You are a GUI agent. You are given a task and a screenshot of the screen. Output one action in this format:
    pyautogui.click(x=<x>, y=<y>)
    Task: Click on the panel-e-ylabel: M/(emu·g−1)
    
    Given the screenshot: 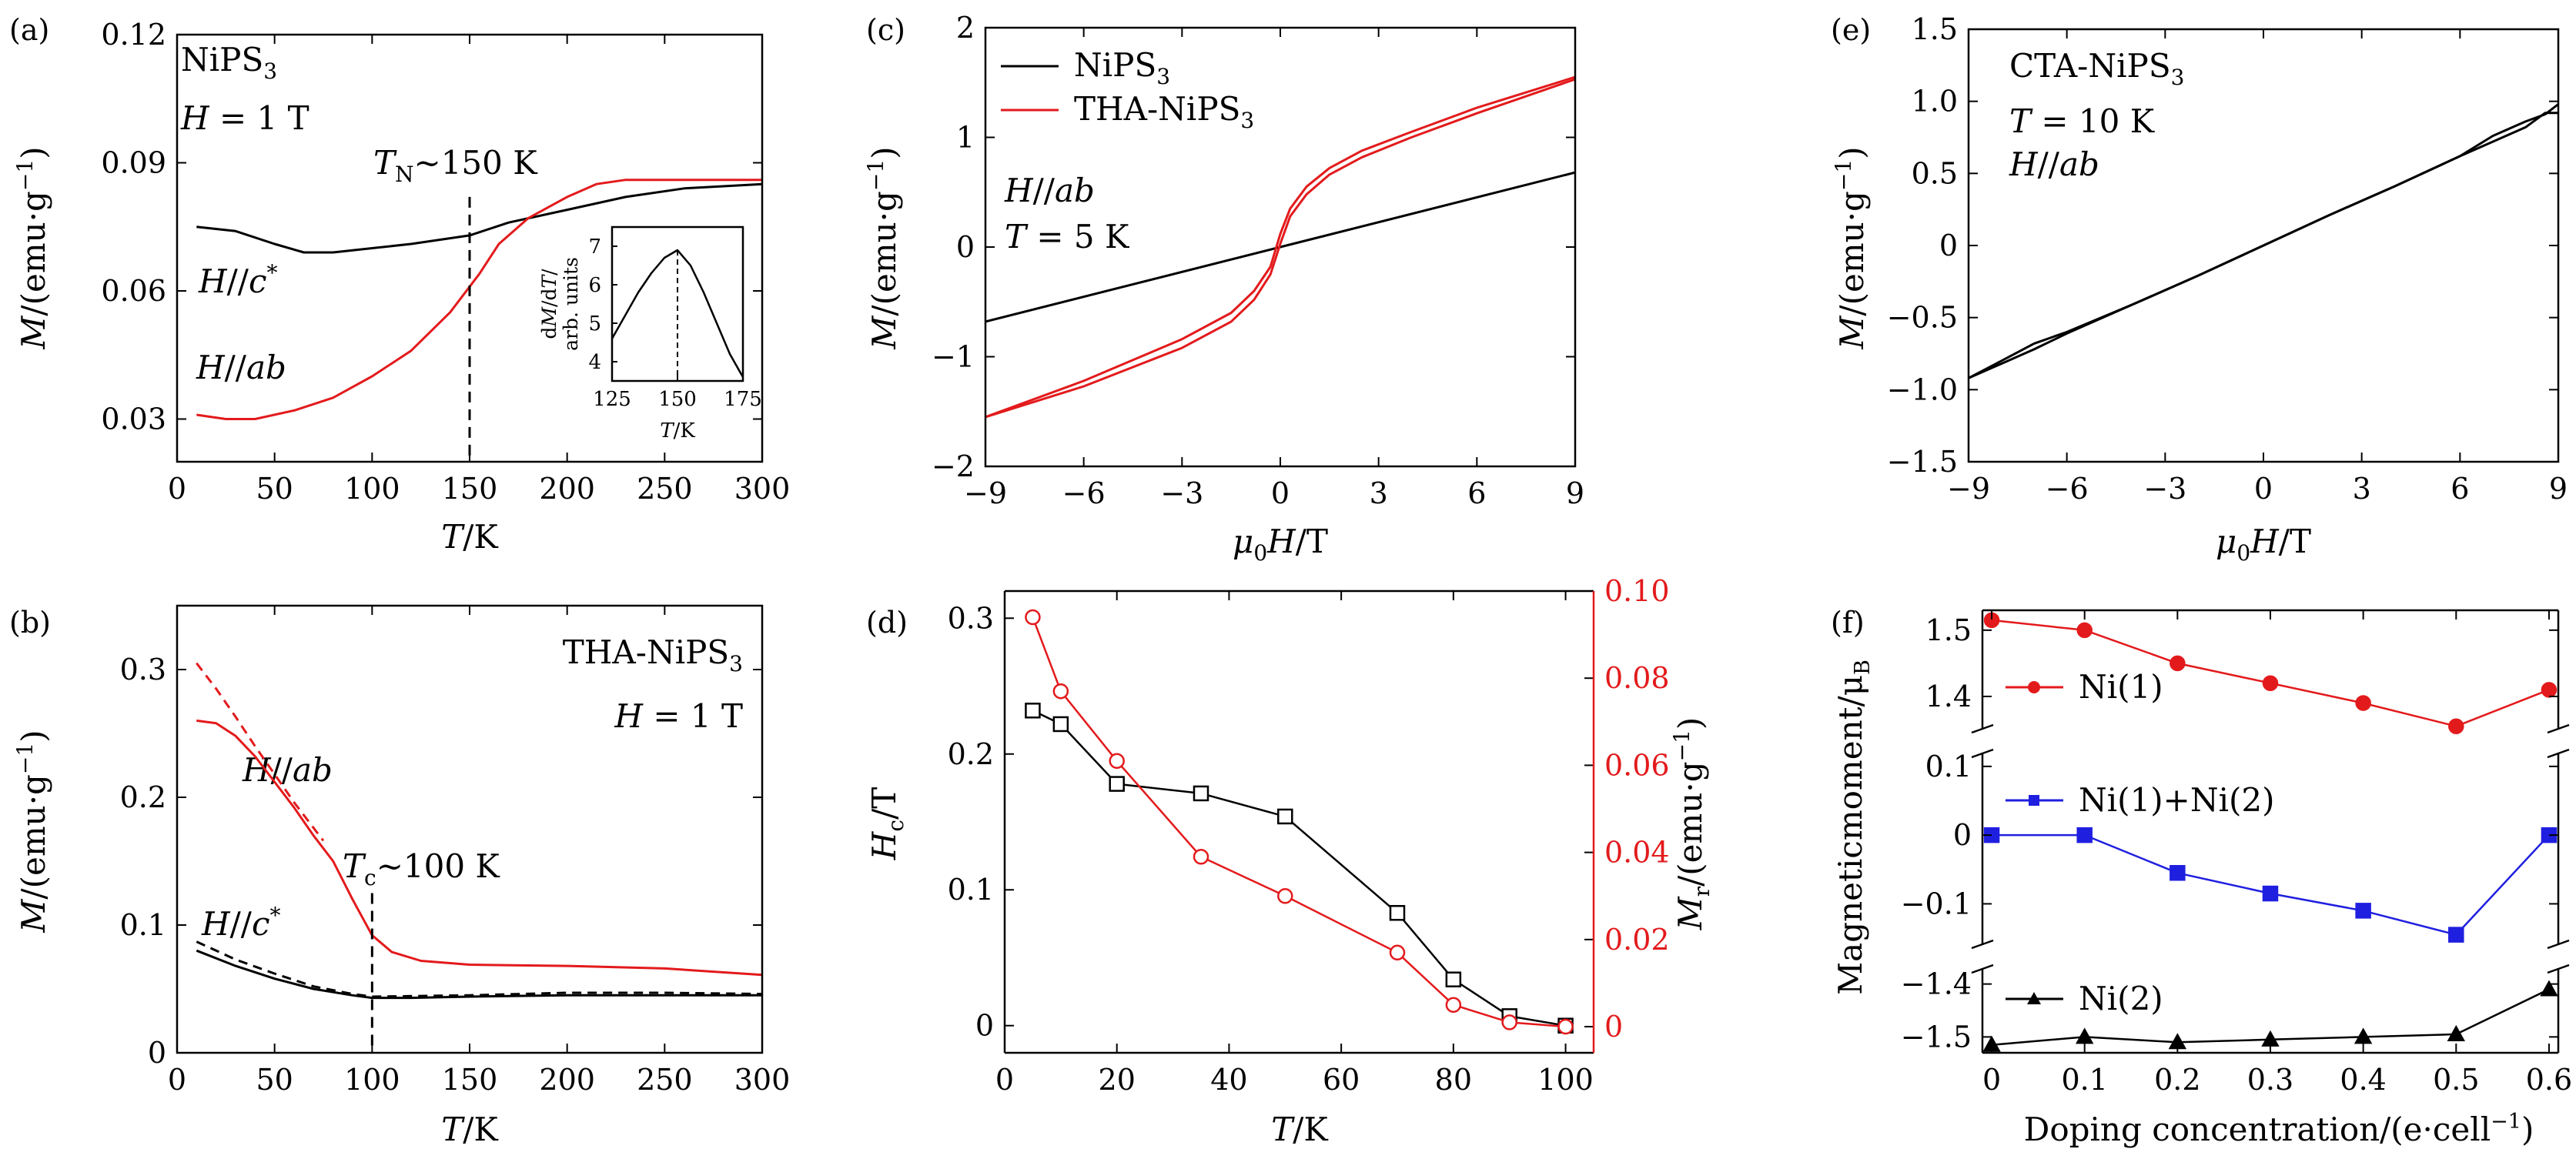 What is the action you would take?
    pyautogui.click(x=1851, y=248)
    